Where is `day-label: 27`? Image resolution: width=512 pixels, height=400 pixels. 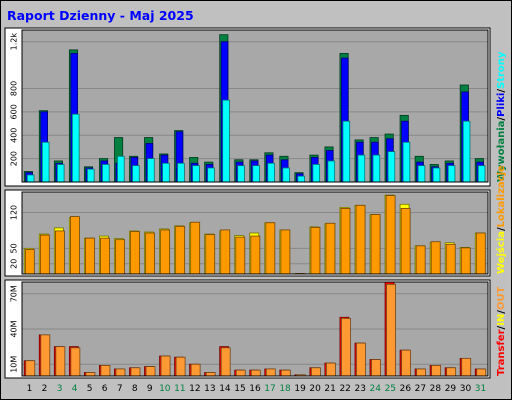
day-label: 27 is located at coordinates (420, 389).